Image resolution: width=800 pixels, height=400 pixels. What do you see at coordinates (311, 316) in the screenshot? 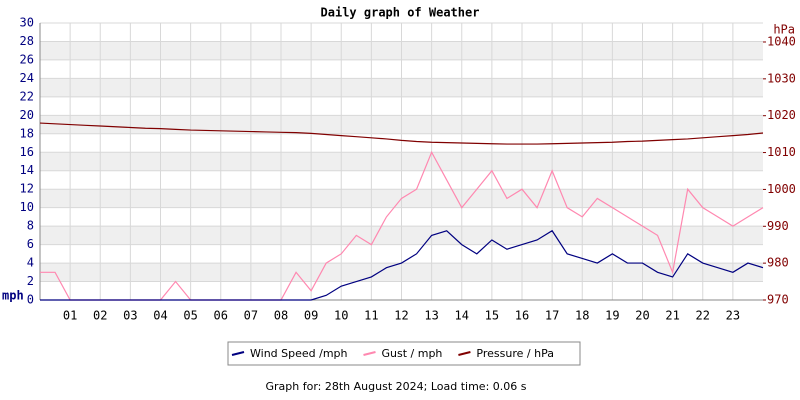
I see `x-tick-label: 09` at bounding box center [311, 316].